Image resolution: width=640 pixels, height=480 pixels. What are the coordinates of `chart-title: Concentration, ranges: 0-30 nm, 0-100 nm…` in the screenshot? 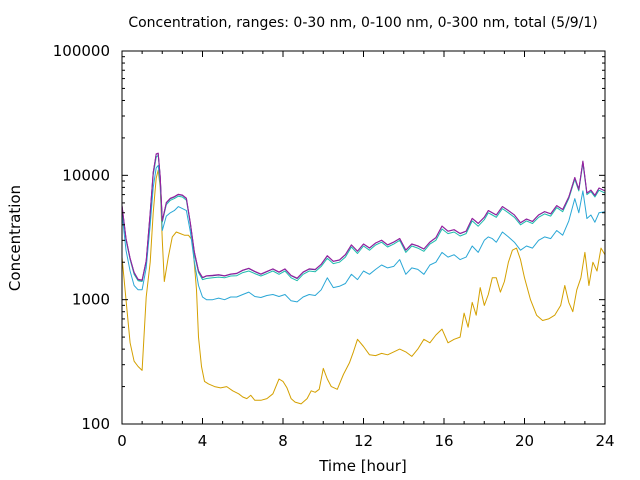 It's located at (362, 23).